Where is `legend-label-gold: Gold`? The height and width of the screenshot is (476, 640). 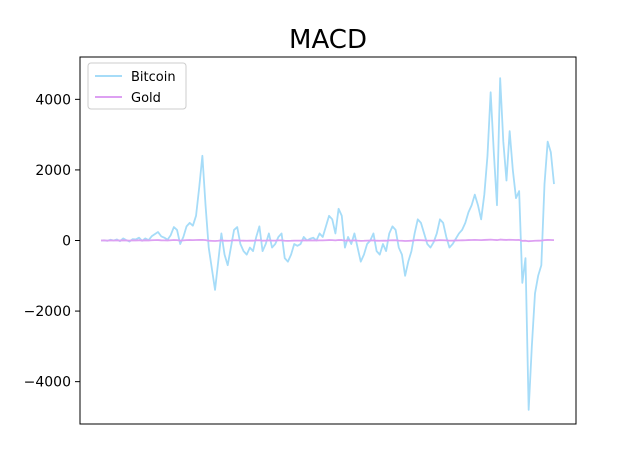
legend-label-gold: Gold is located at coordinates (146, 98).